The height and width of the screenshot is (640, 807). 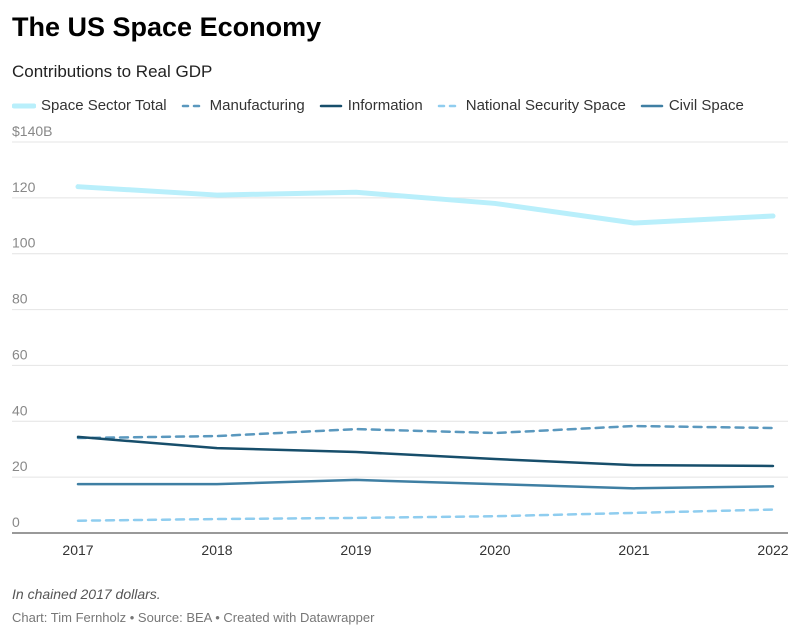 What do you see at coordinates (216, 550) in the screenshot?
I see `x-tick-label: 2018` at bounding box center [216, 550].